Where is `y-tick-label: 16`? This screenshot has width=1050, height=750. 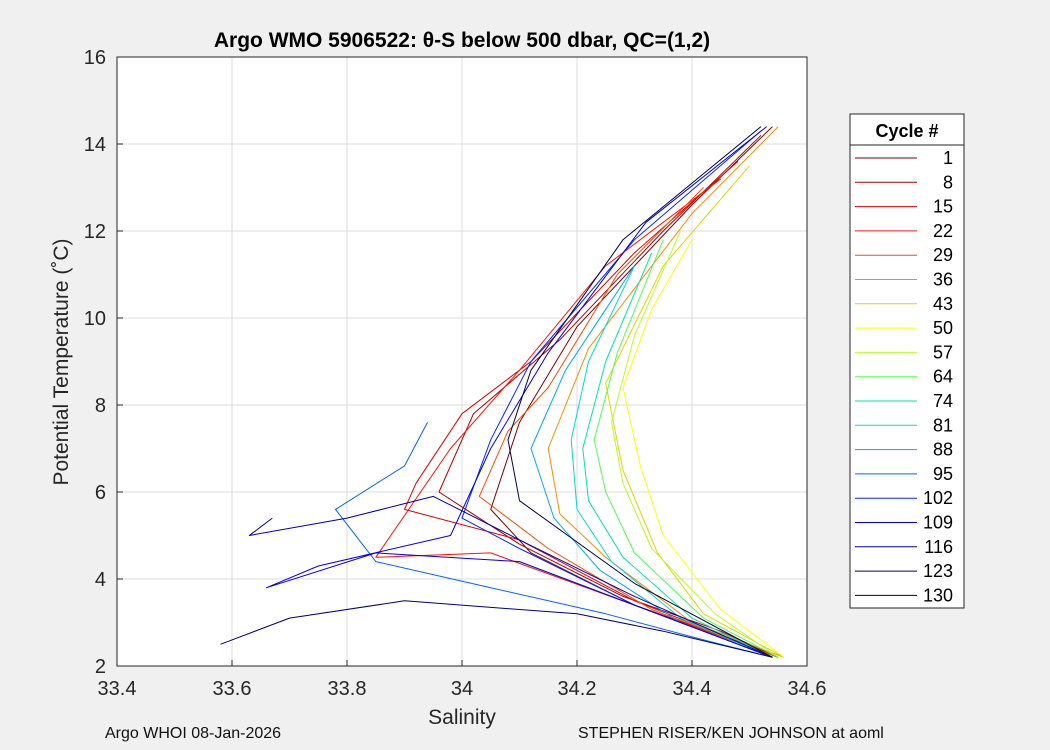 y-tick-label: 16 is located at coordinates (95, 58).